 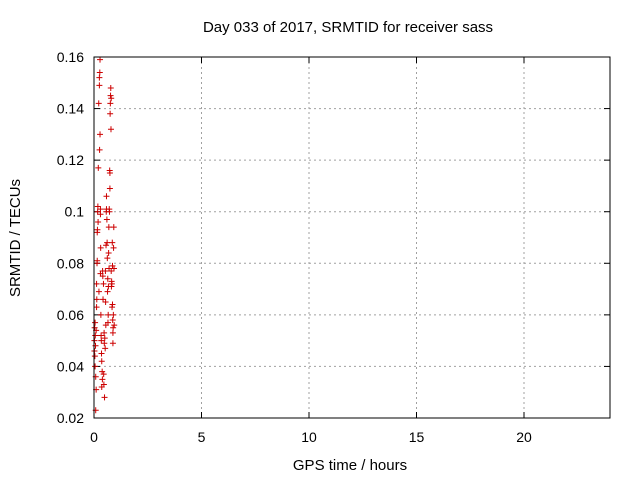 I want to click on y-tick-label: 0.04, so click(x=70, y=366).